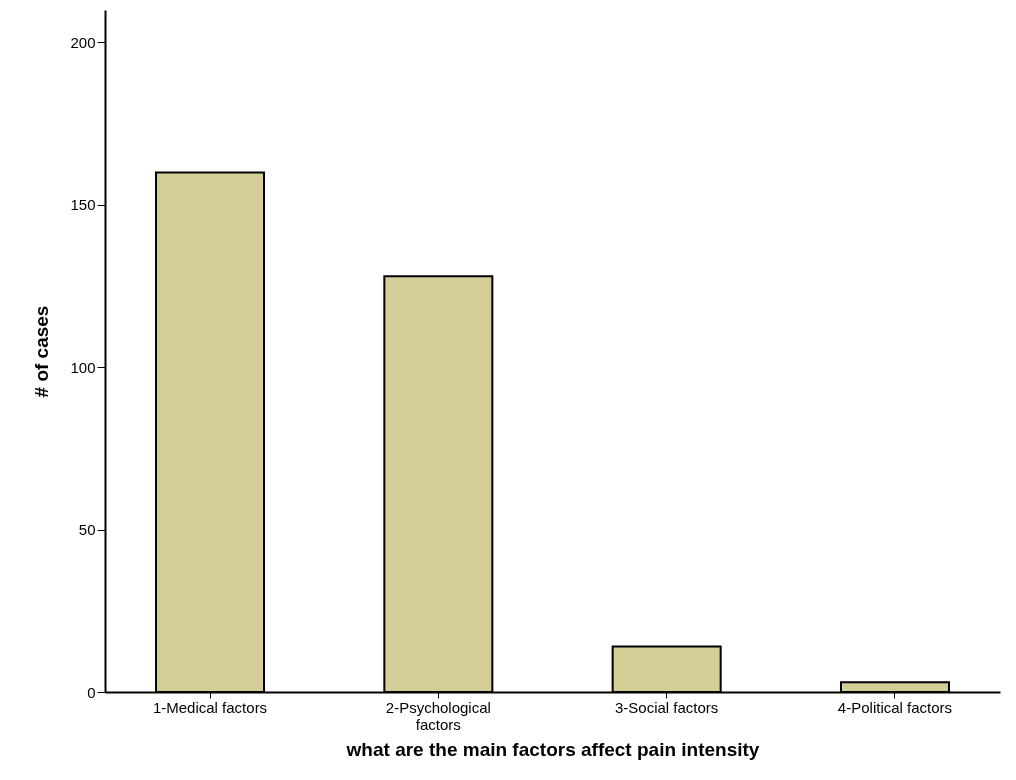 This screenshot has width=1016, height=780. I want to click on x-tick-label: 3-Social factors, so click(666, 707).